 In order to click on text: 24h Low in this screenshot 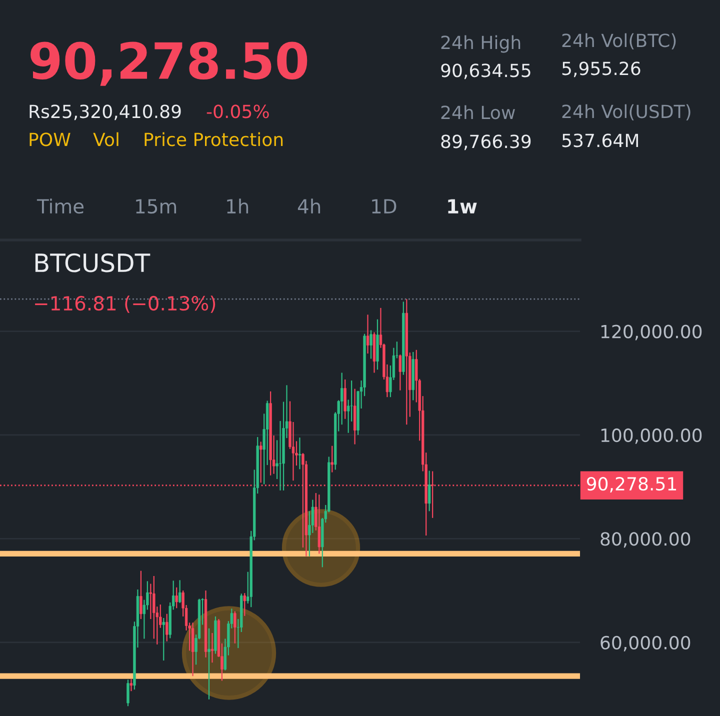, I will do `click(478, 112)`.